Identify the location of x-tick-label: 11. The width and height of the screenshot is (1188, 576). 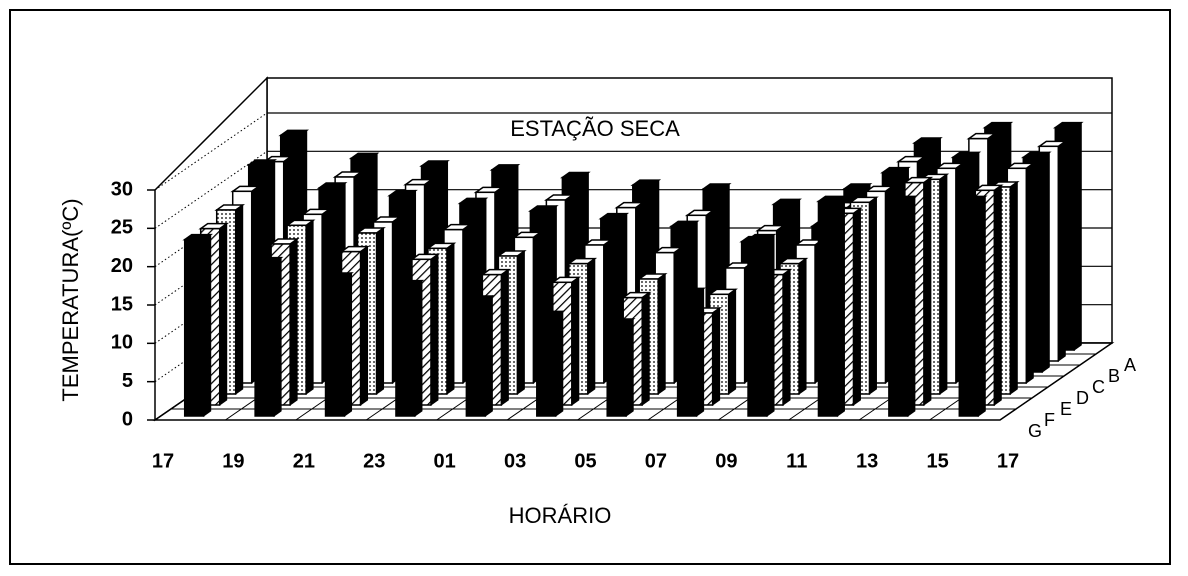
(796, 461).